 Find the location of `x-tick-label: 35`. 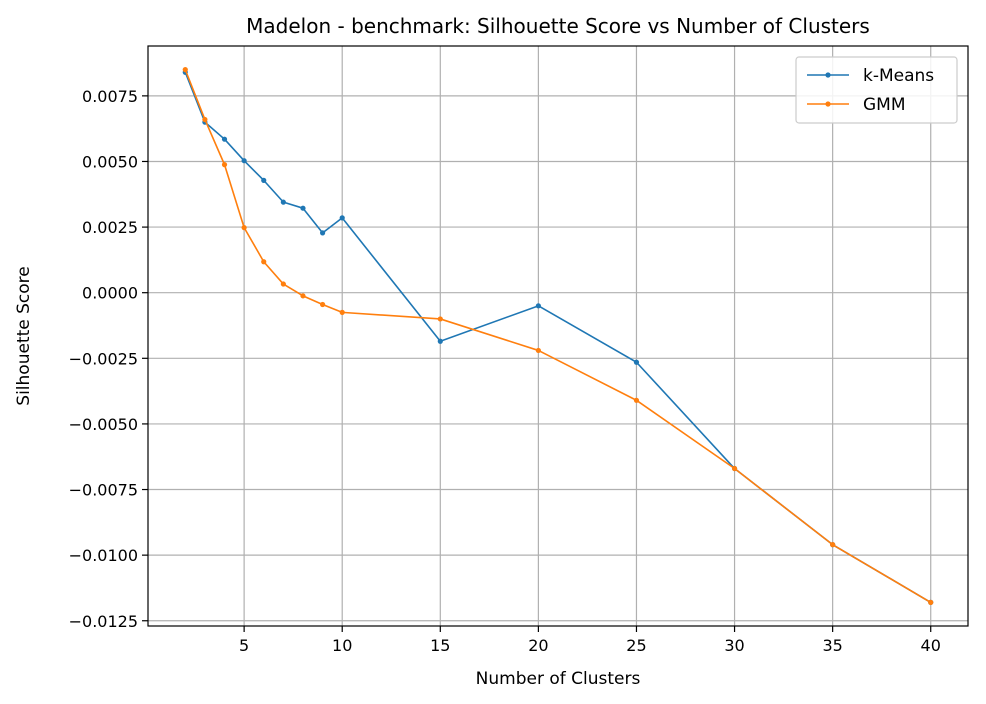

x-tick-label: 35 is located at coordinates (832, 645).